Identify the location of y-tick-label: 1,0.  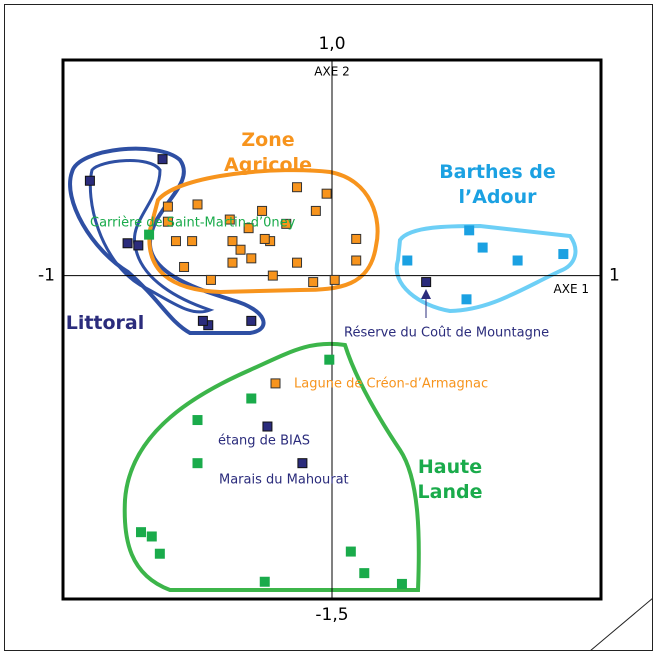
(331, 44).